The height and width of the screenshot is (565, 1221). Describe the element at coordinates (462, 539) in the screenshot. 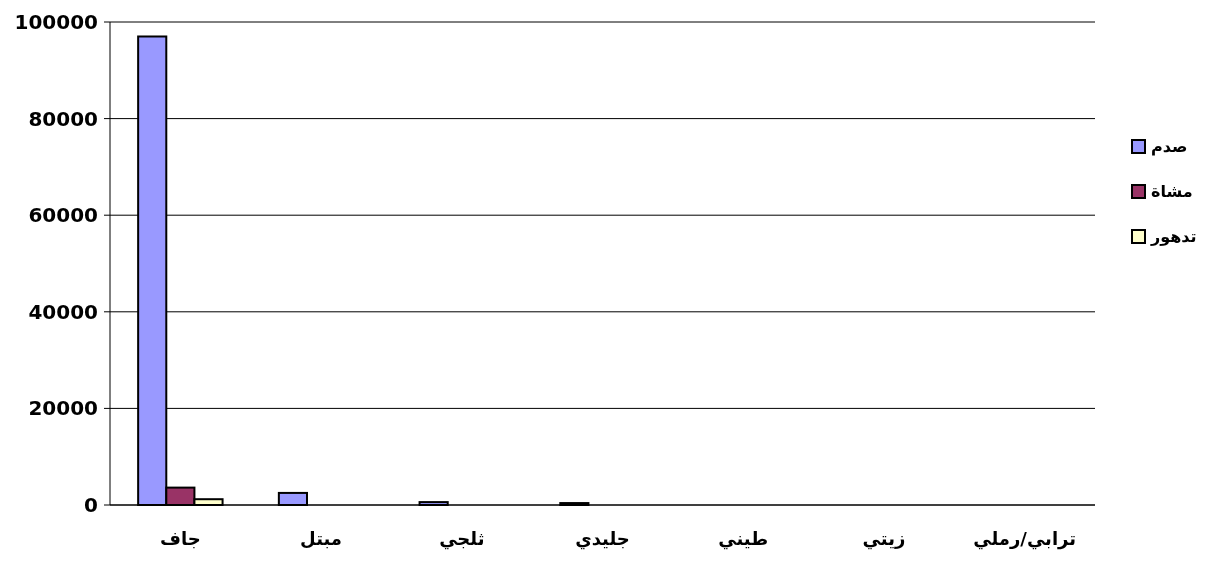

I see `x-tick-label: ثلجي` at that location.